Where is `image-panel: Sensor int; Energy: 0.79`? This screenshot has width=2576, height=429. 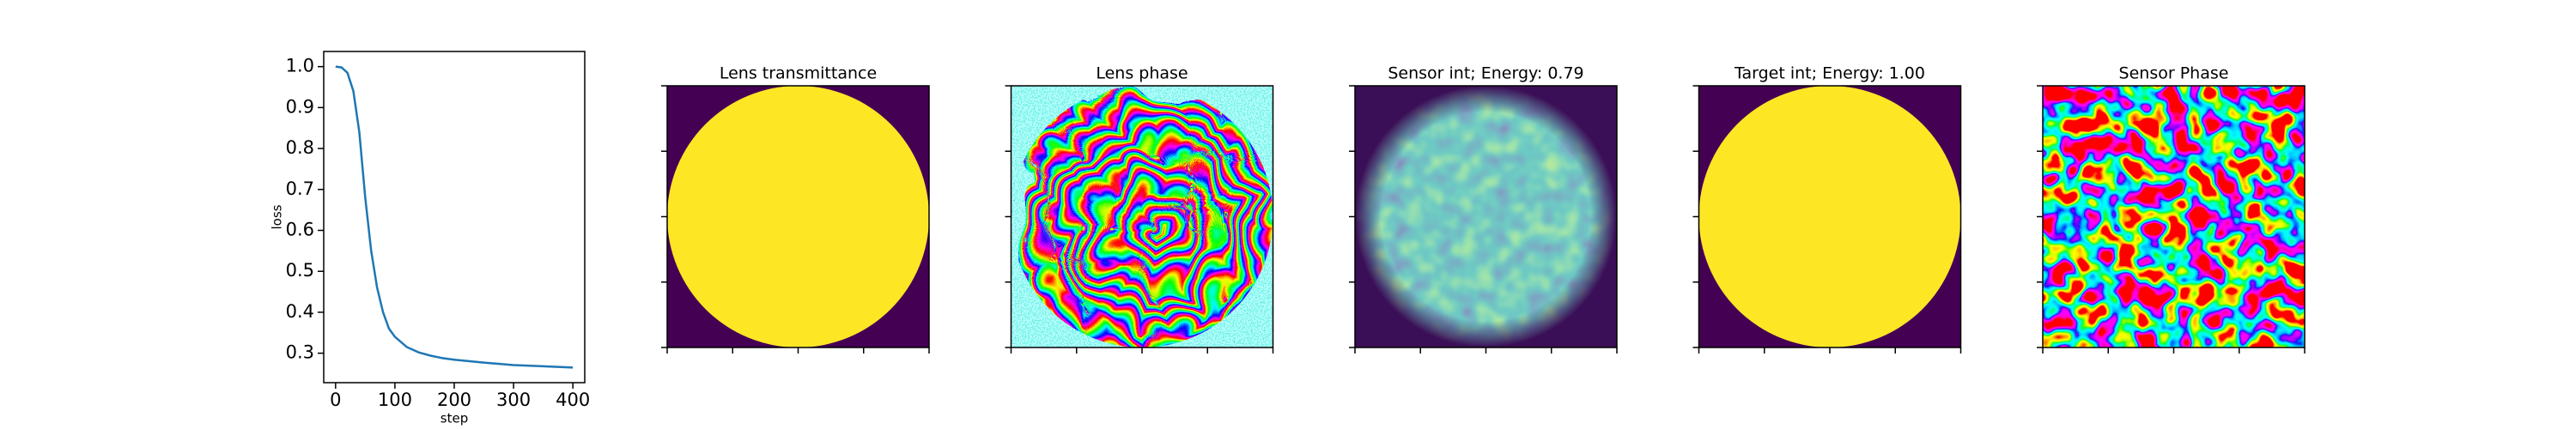
image-panel: Sensor int; Energy: 0.79 is located at coordinates (1484, 208).